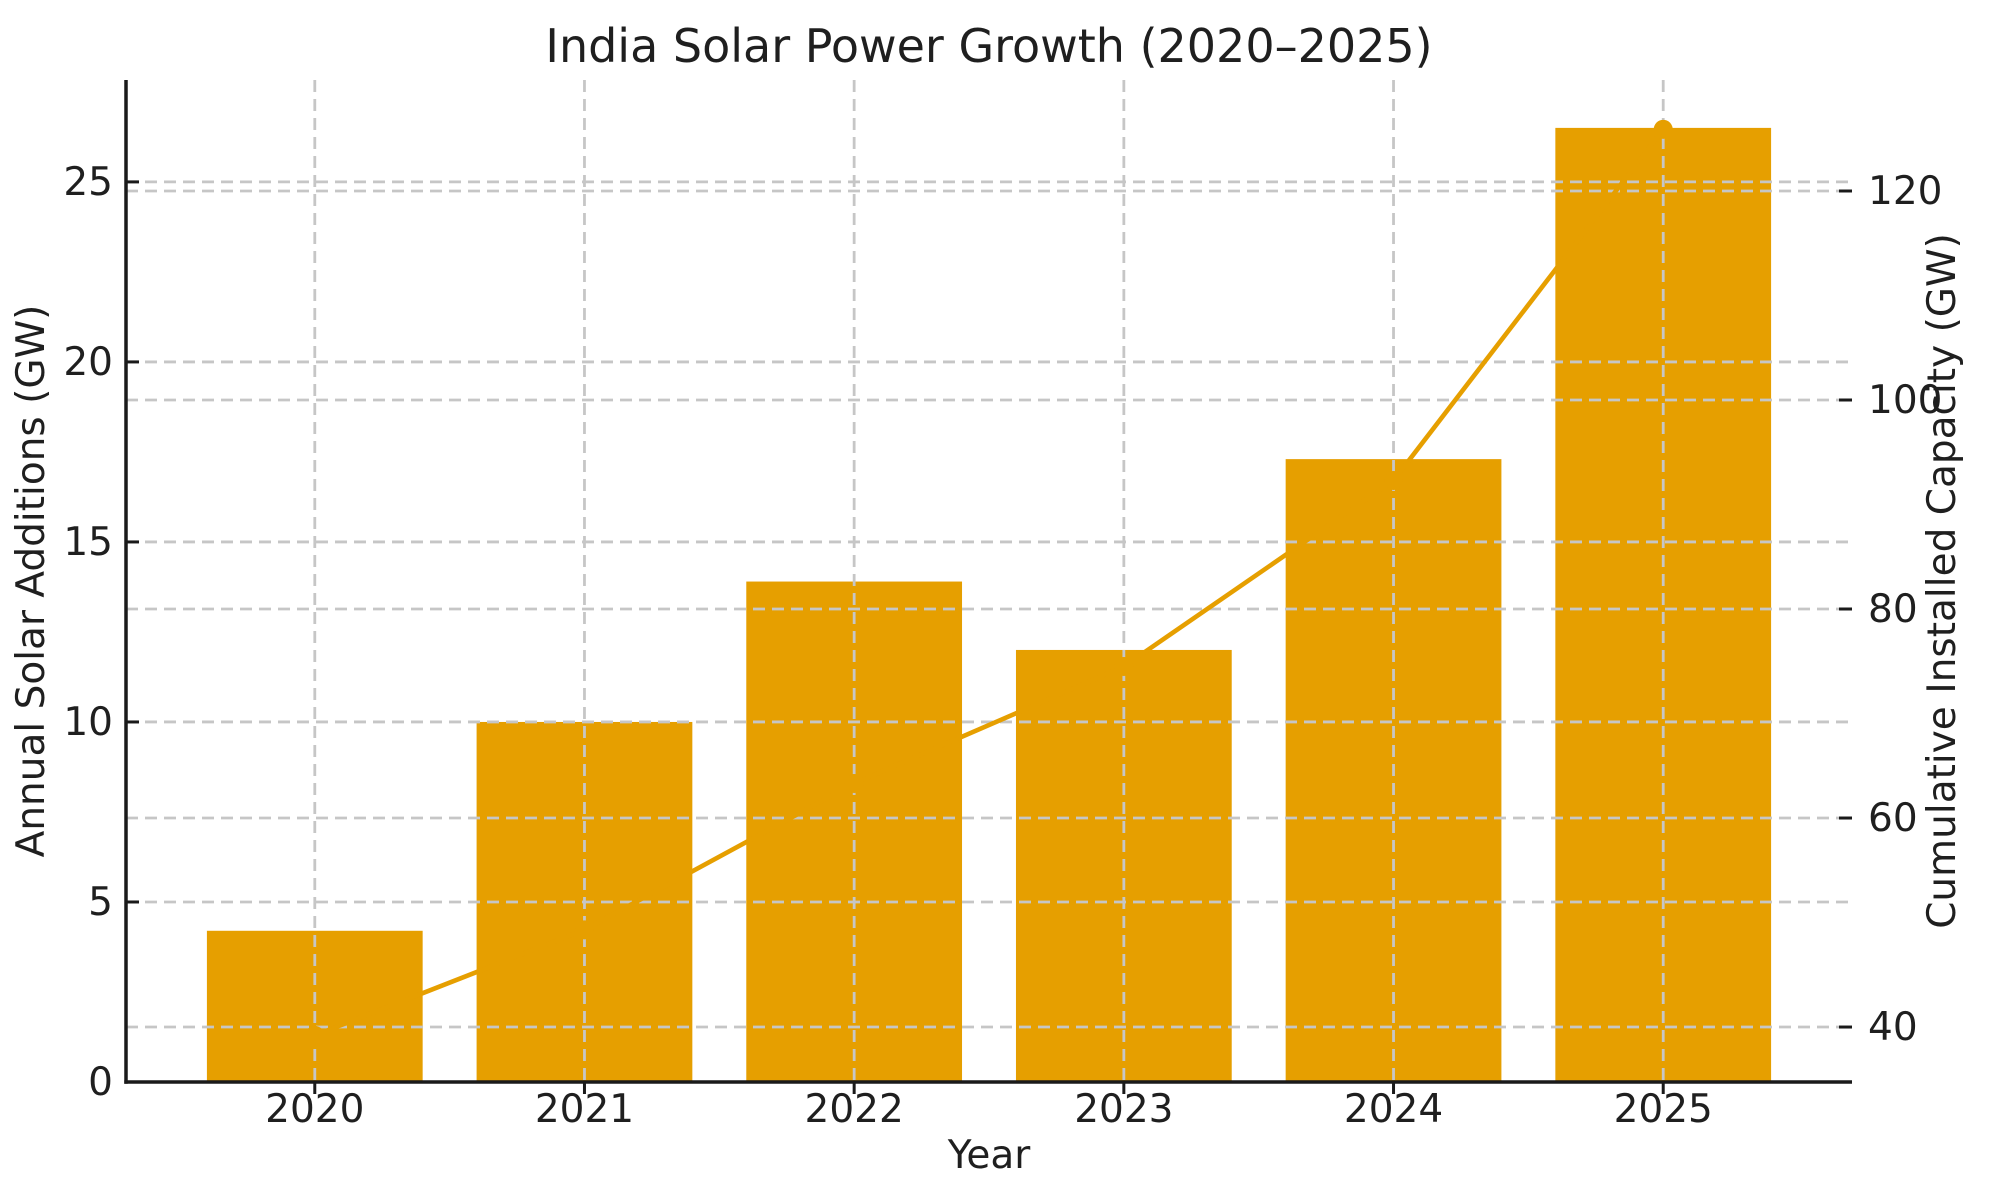 This screenshot has width=2000, height=1200. What do you see at coordinates (88, 542) in the screenshot?
I see `left-tick-label-15: 15` at bounding box center [88, 542].